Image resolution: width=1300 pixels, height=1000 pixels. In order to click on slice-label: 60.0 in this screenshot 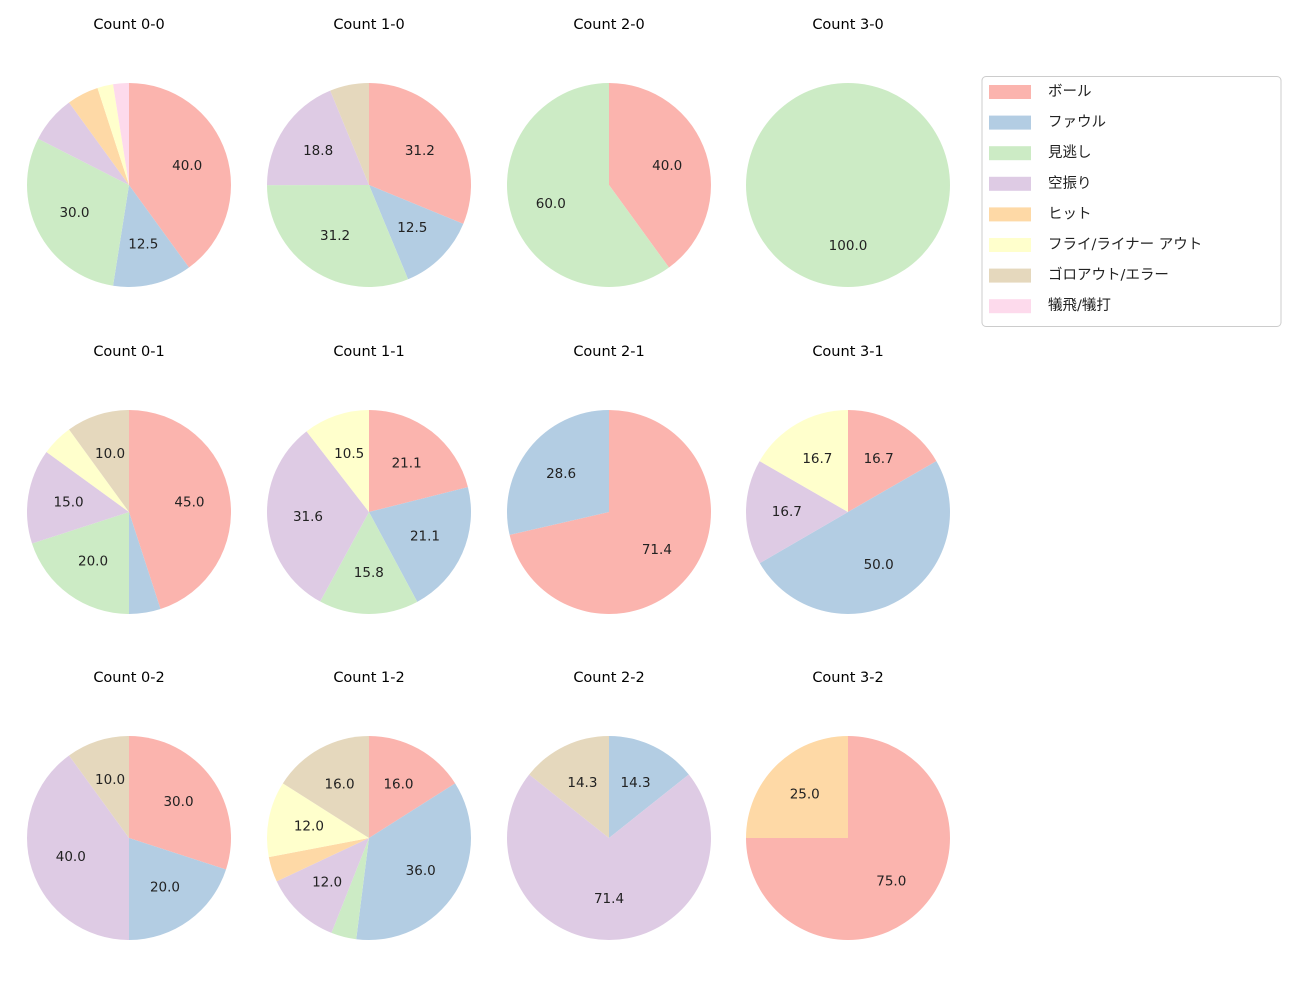, I will do `click(551, 204)`.